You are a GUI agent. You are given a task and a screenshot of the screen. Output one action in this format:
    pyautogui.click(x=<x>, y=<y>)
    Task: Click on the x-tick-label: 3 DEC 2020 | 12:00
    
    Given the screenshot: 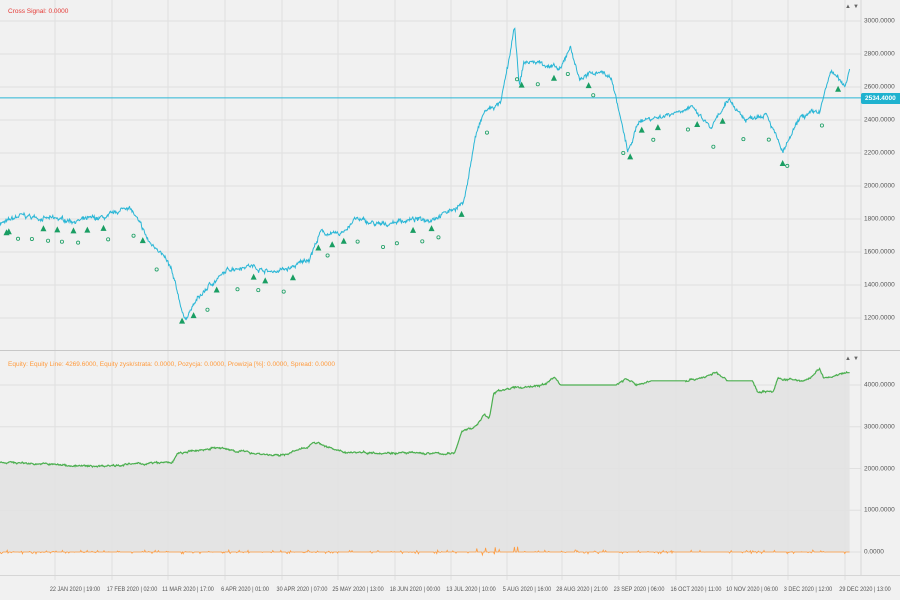 What is the action you would take?
    pyautogui.click(x=808, y=589)
    